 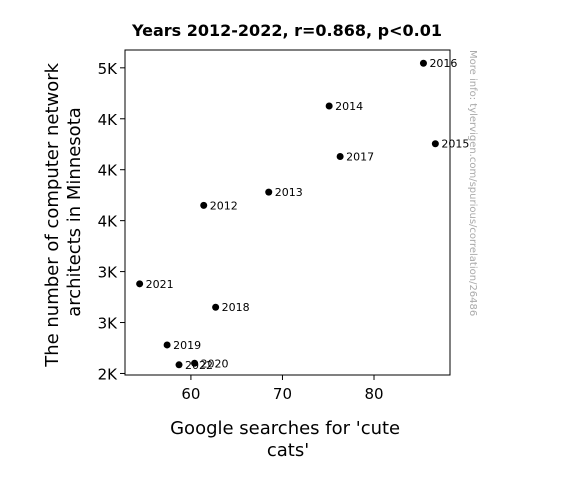 What do you see at coordinates (285, 428) in the screenshot?
I see `x-axis-label-line-1: Google searches for 'cute` at bounding box center [285, 428].